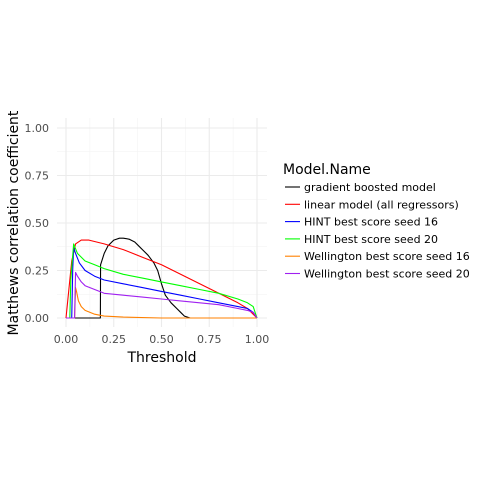 The height and width of the screenshot is (480, 480). I want to click on legend-label-hint-best-score-seed-16: HINT best score seed 16, so click(371, 222).